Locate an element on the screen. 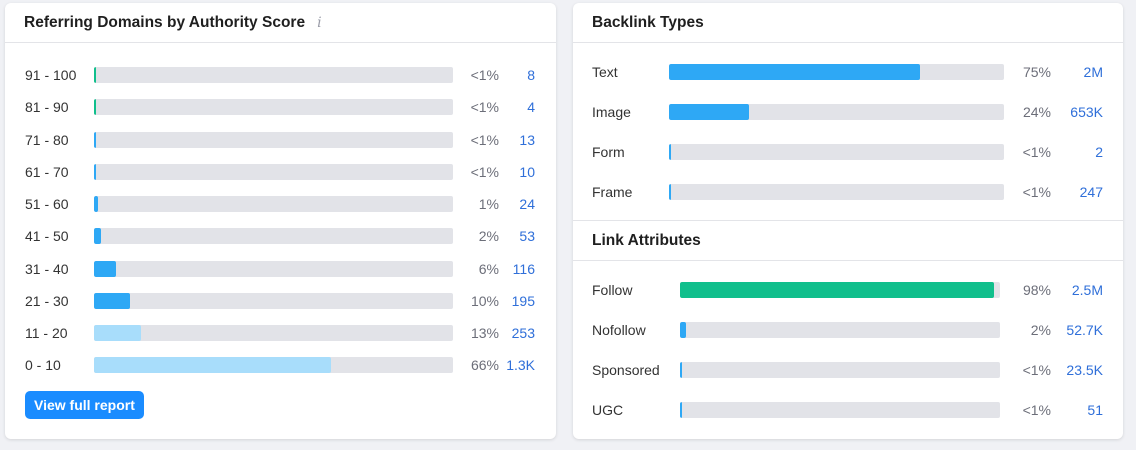  row-percent: 98% is located at coordinates (1036, 290).